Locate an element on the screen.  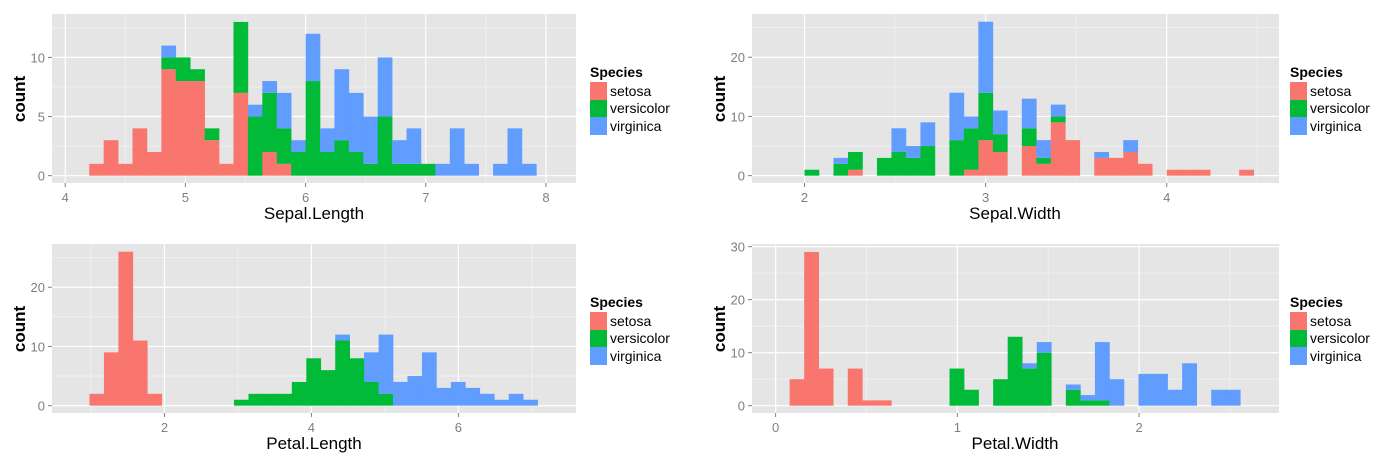
x-tick-label: 4 is located at coordinates (65, 197).